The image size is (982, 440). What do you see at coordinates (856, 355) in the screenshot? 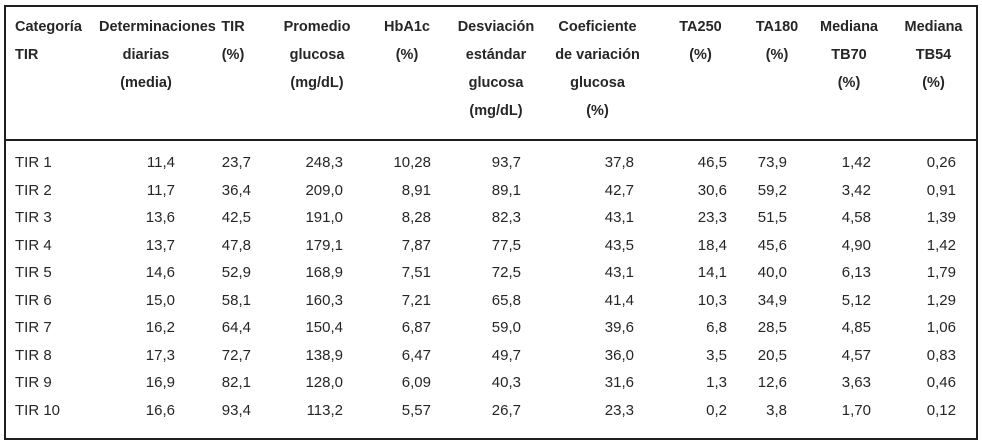
I see `cell-mediana-tb70: 4,57` at bounding box center [856, 355].